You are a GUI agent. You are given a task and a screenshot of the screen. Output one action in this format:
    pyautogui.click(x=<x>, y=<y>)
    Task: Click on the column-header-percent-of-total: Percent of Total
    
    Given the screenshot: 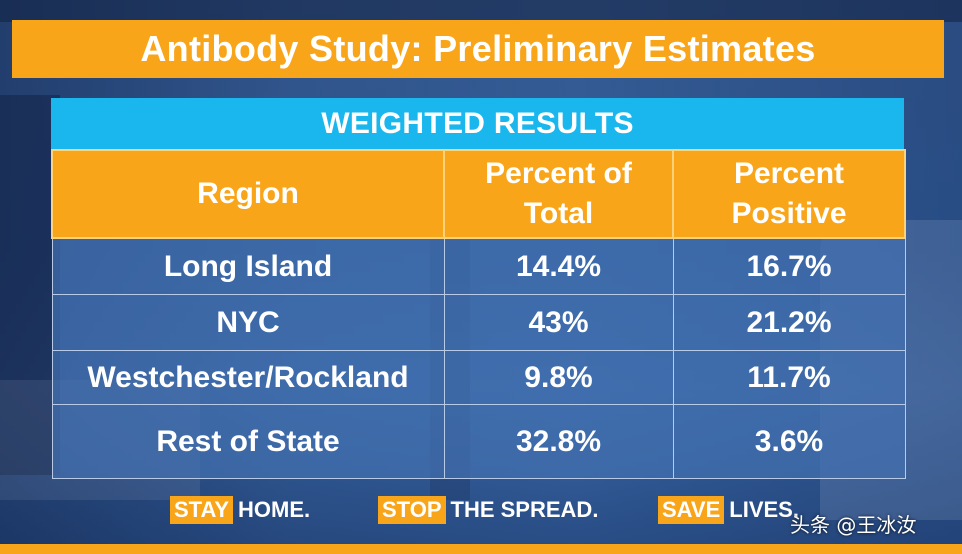 What is the action you would take?
    pyautogui.click(x=558, y=194)
    